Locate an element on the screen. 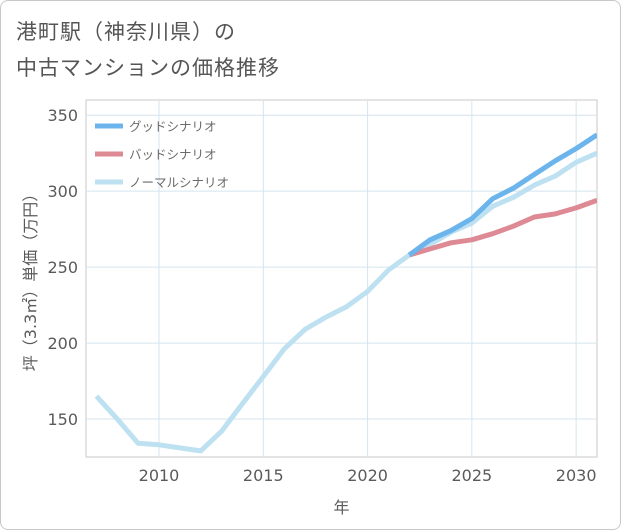 Image resolution: width=621 pixels, height=530 pixels. y-tick-label: 300 is located at coordinates (62, 191).